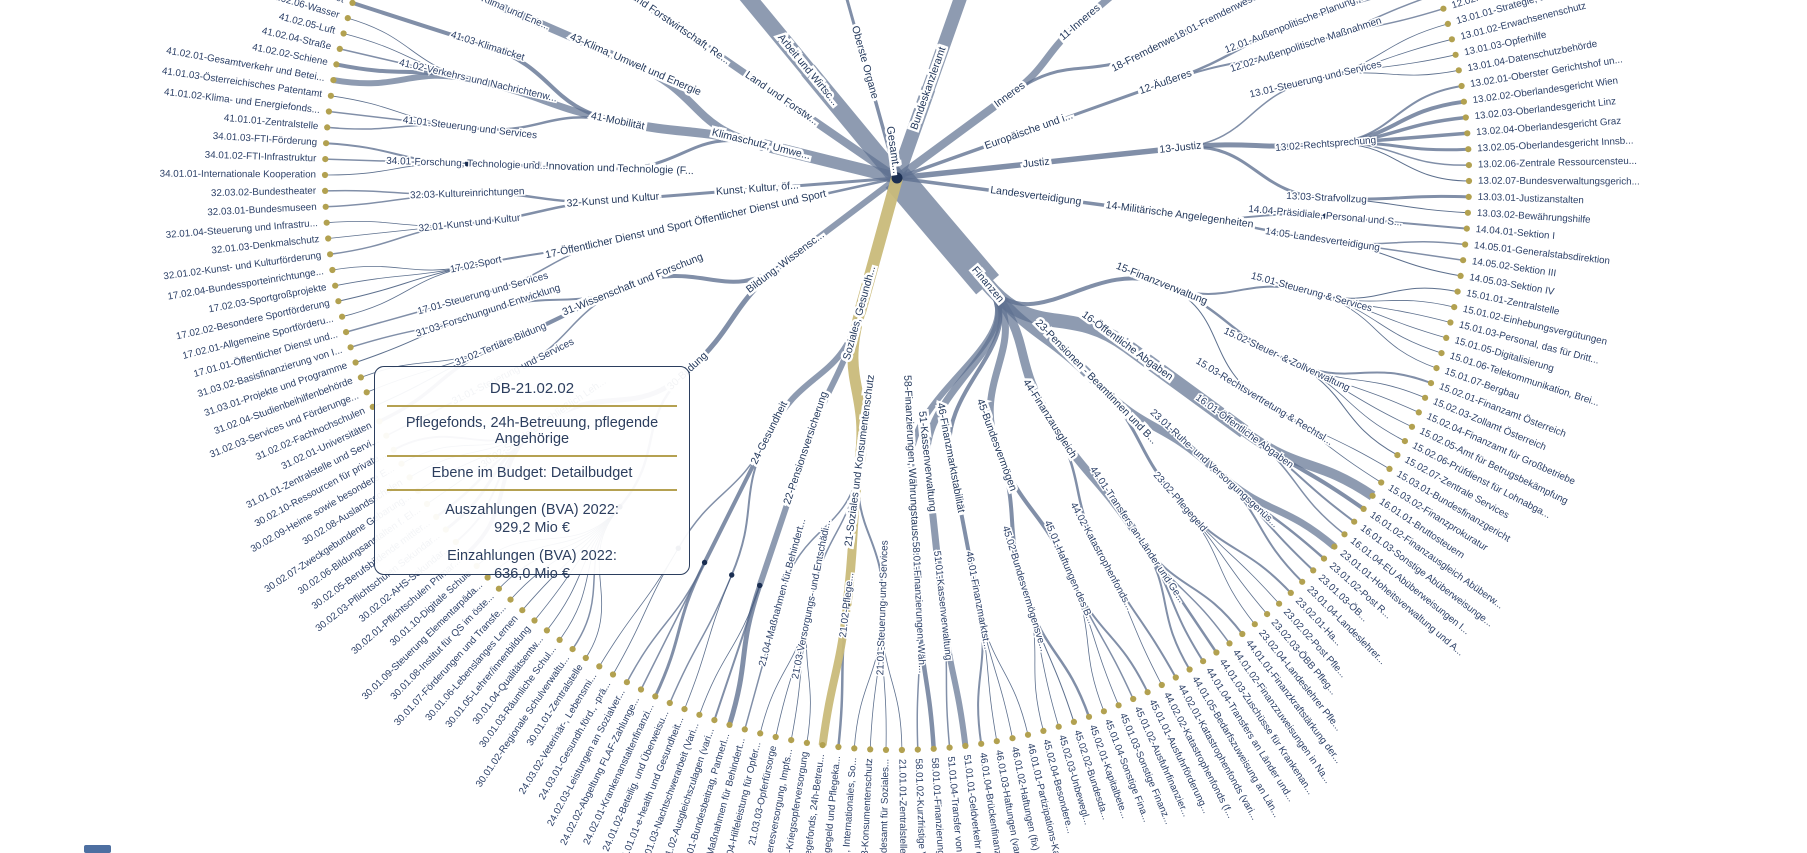 This screenshot has width=1807, height=853. Describe the element at coordinates (488, 46) in the screenshot. I see `globalbudget-label: 41.03-Klimaticket` at that location.